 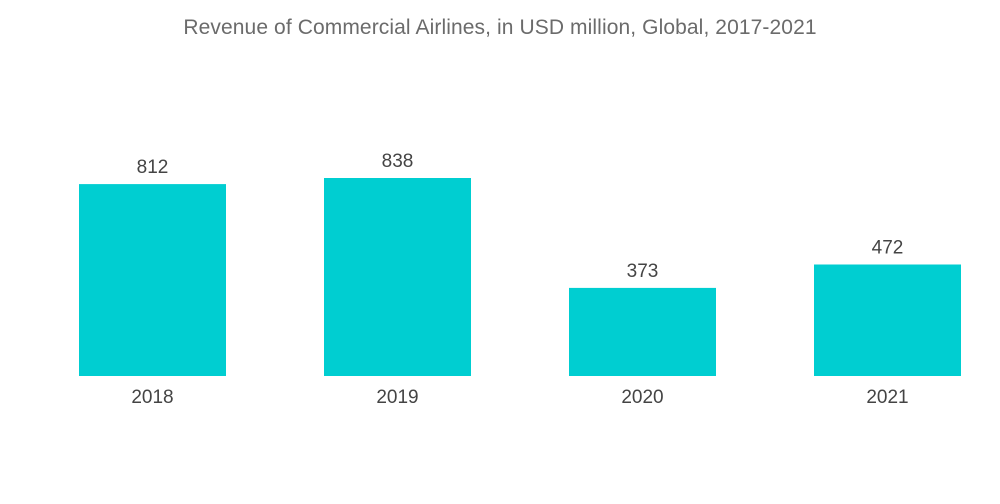 I want to click on value-label-2020: 373, so click(x=643, y=271).